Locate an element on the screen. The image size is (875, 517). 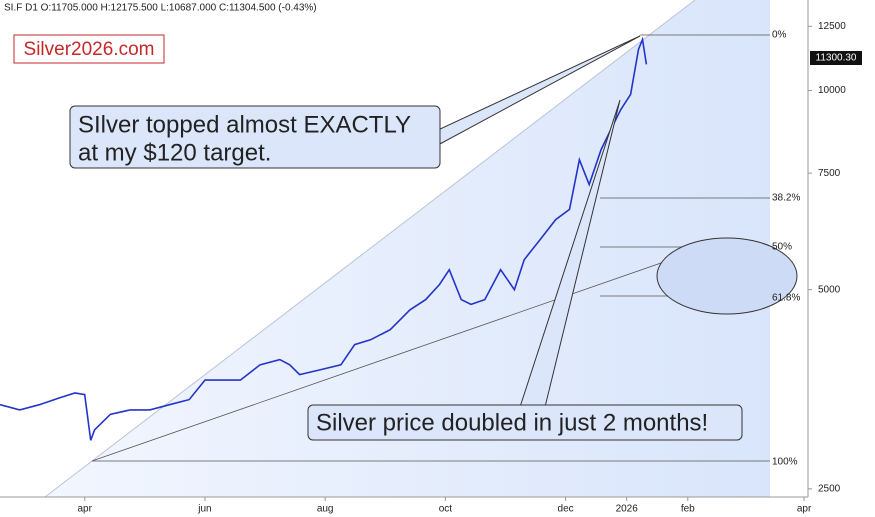
logo: Silver2026.com is located at coordinates (89, 49).